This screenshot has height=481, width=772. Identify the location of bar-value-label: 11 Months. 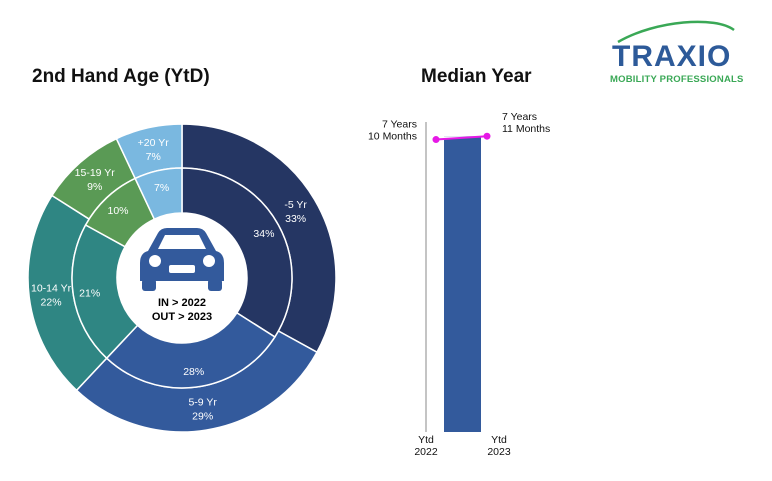
(526, 129).